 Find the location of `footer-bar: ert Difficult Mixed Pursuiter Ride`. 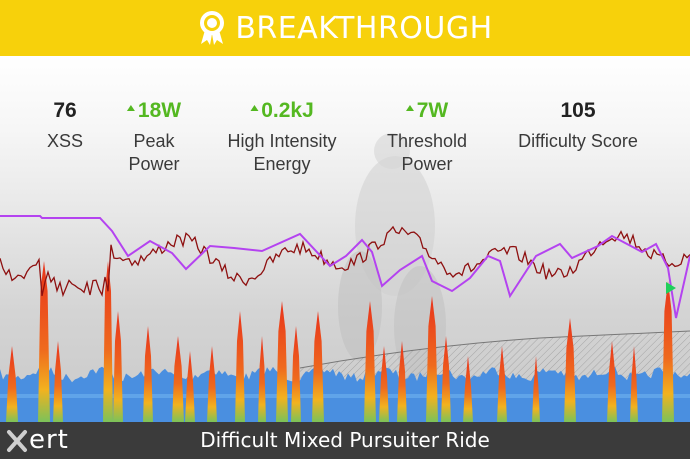

footer-bar: ert Difficult Mixed Pursuiter Ride is located at coordinates (345, 440).